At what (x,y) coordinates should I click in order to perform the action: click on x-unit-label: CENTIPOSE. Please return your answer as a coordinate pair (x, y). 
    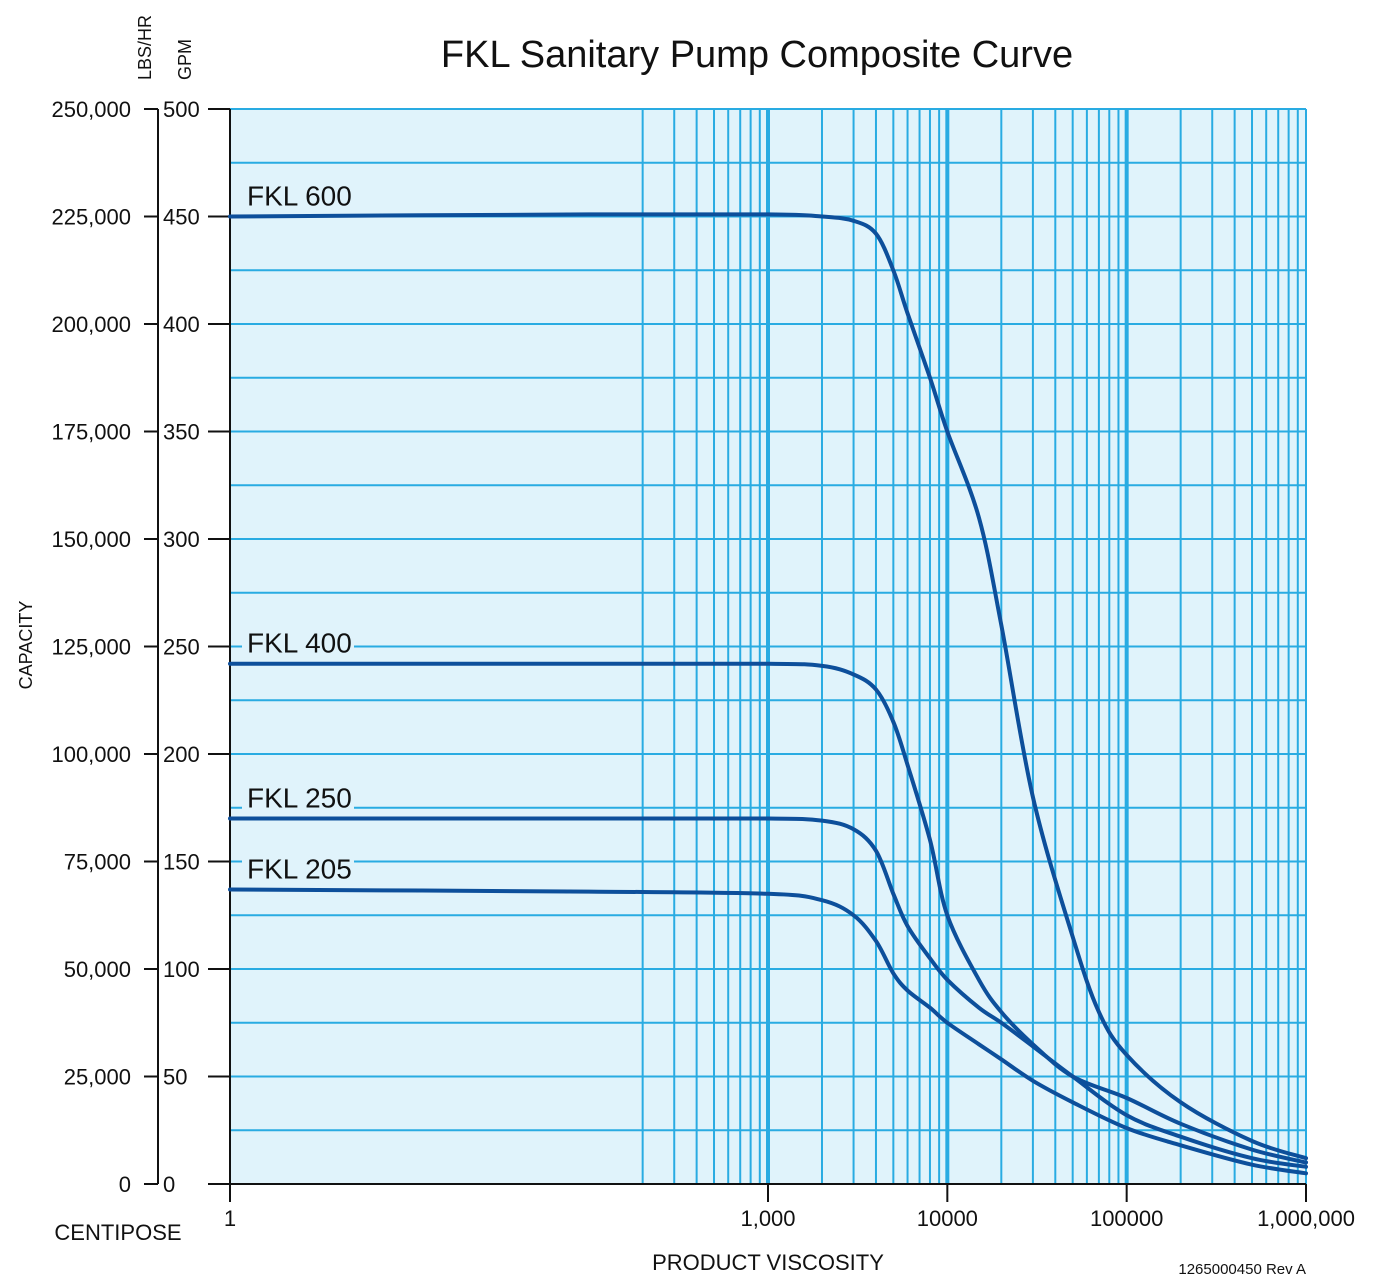
    Looking at the image, I should click on (117, 1232).